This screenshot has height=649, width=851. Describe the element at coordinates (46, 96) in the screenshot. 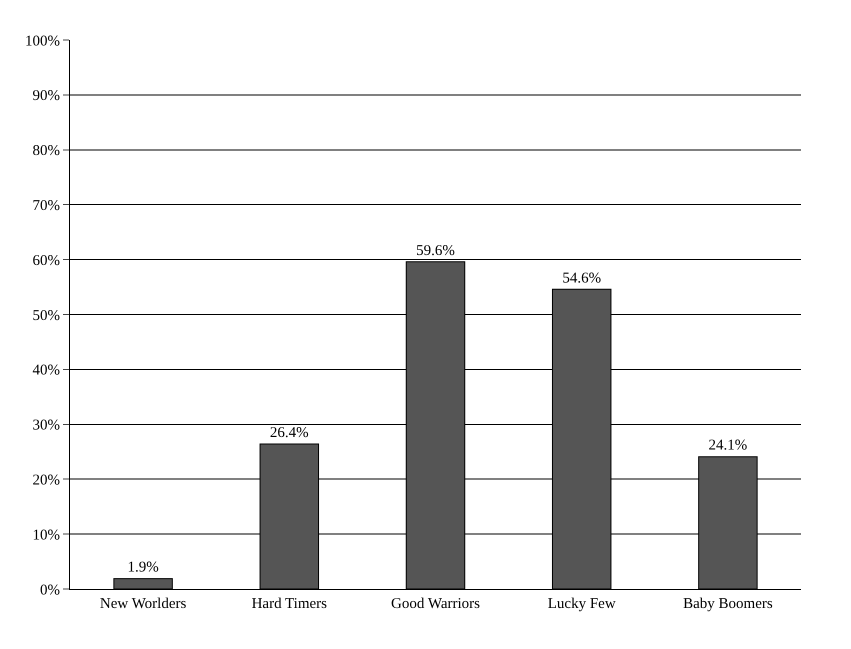

I see `y-tick-label: 90%` at that location.